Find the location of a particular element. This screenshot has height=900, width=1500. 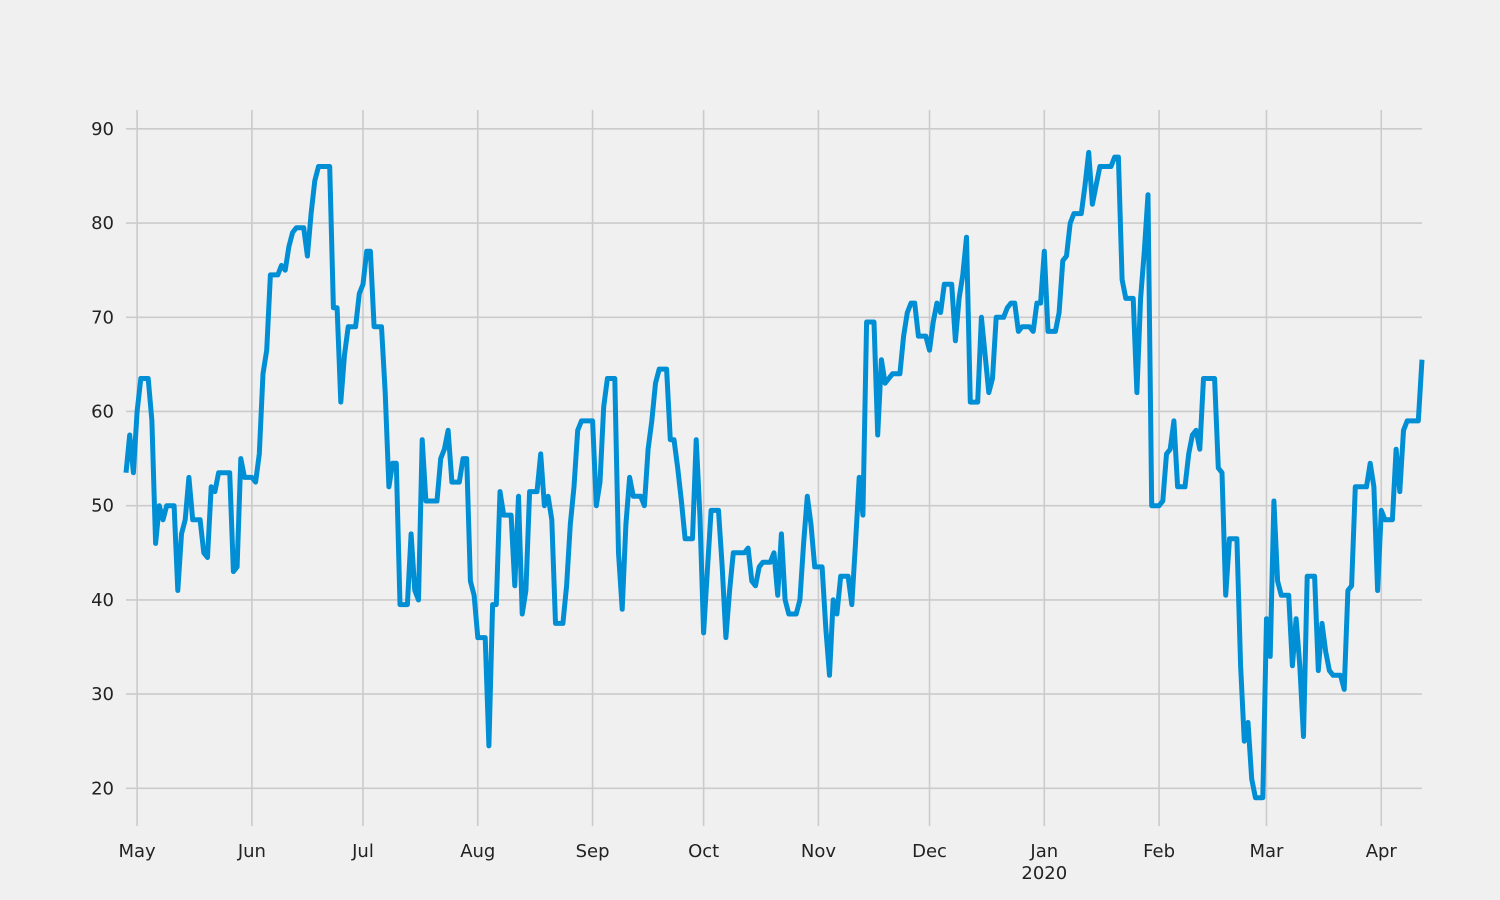

y-tick-label: 80 is located at coordinates (102, 223).